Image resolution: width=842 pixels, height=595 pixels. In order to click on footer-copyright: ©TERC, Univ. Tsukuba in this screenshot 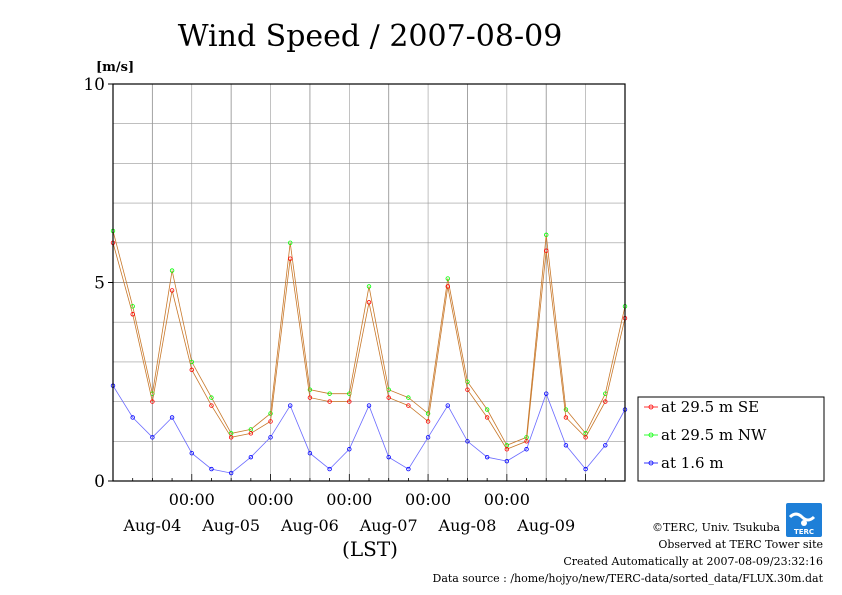, I will do `click(716, 527)`.